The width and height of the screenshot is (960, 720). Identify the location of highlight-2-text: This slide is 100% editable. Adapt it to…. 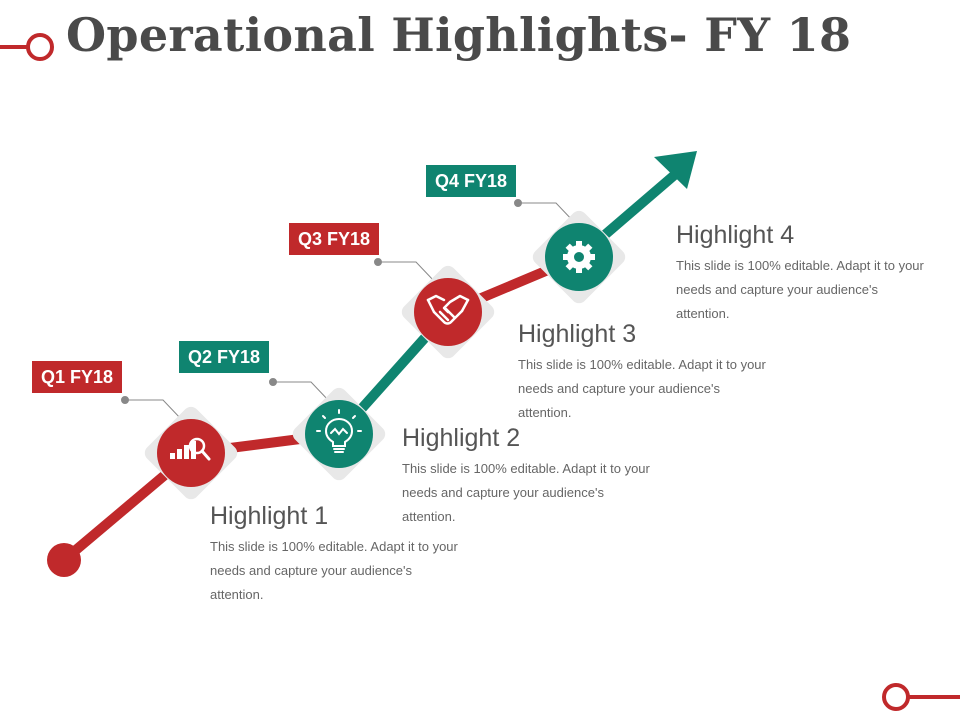
(526, 492).